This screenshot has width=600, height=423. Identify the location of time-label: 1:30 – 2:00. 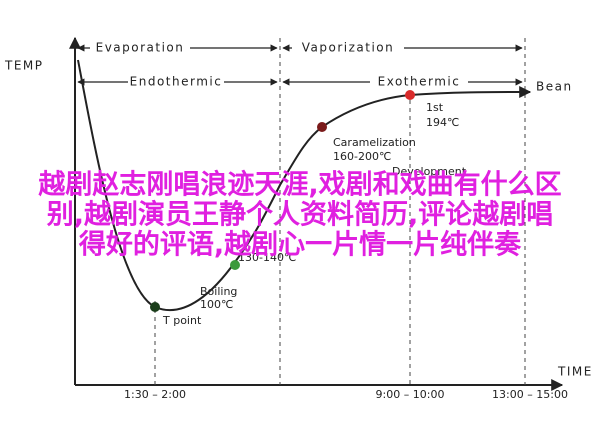
(155, 394).